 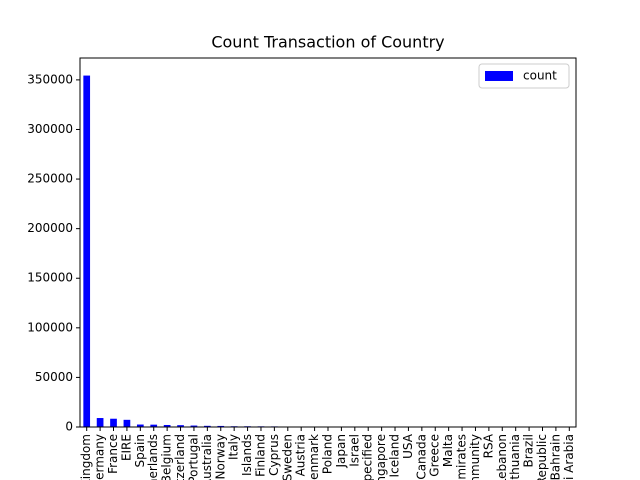 What do you see at coordinates (69, 427) in the screenshot?
I see `y-tick-label: 0` at bounding box center [69, 427].